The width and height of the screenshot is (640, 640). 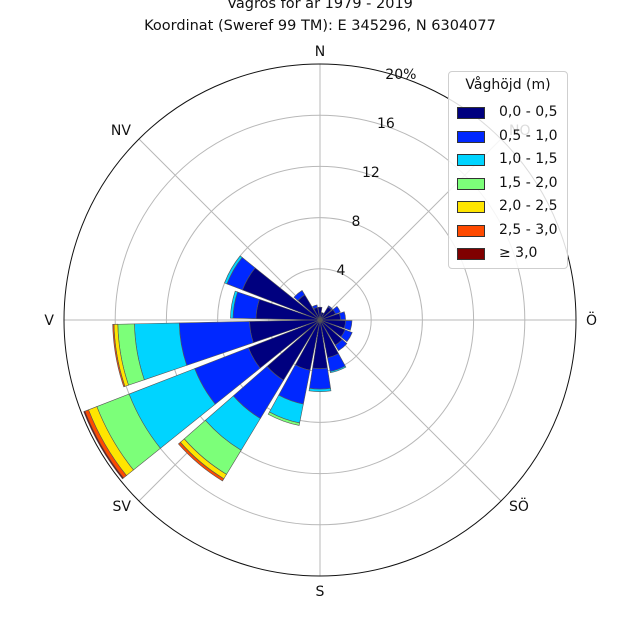 What do you see at coordinates (122, 507) in the screenshot?
I see `direction-label: SV` at bounding box center [122, 507].